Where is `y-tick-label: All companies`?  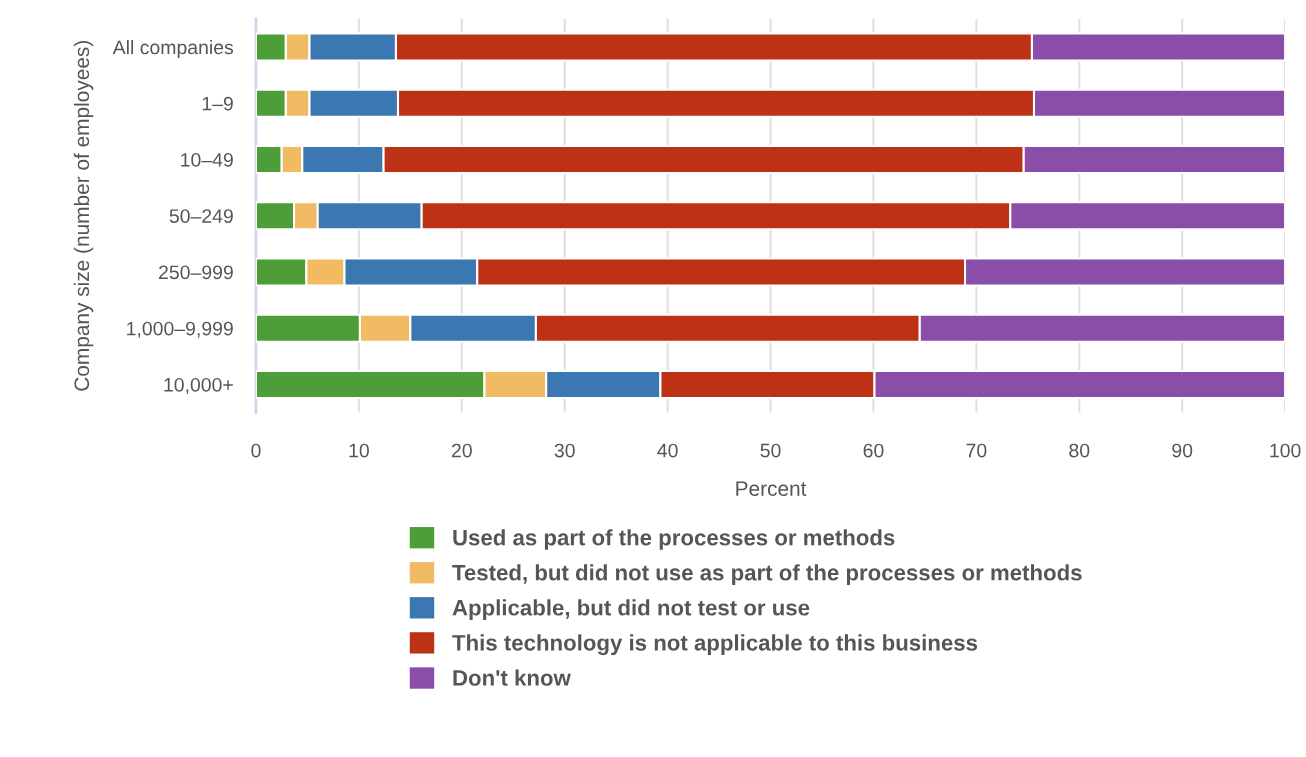
y-tick-label: All companies is located at coordinates (173, 49).